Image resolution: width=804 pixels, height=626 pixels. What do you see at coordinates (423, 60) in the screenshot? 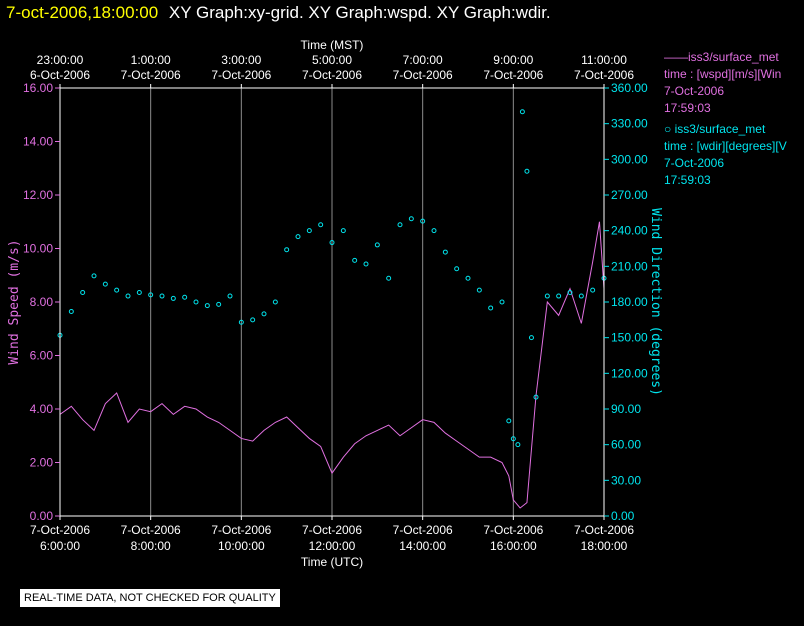
I see `top-axis-tick-time: 7:00:00` at bounding box center [423, 60].